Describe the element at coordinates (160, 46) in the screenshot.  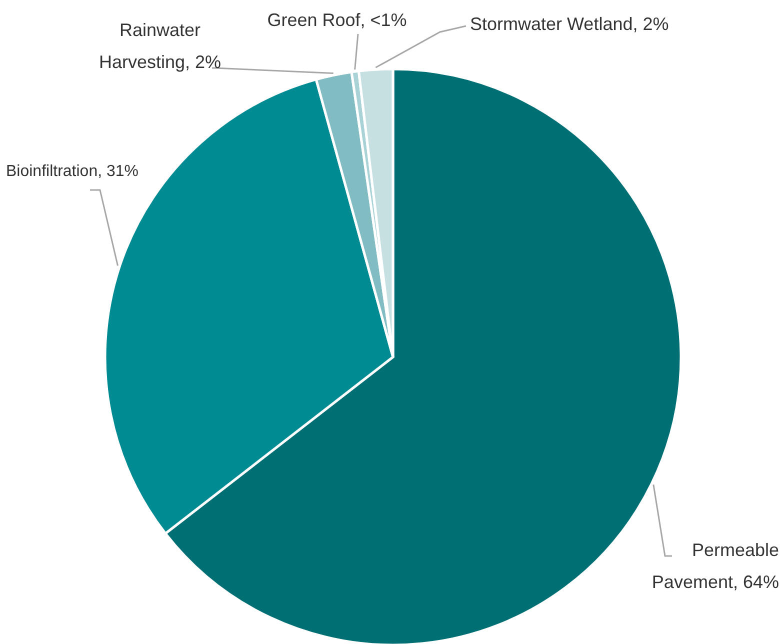
I see `slice-label: Rainwater Harvesting, 2%` at that location.